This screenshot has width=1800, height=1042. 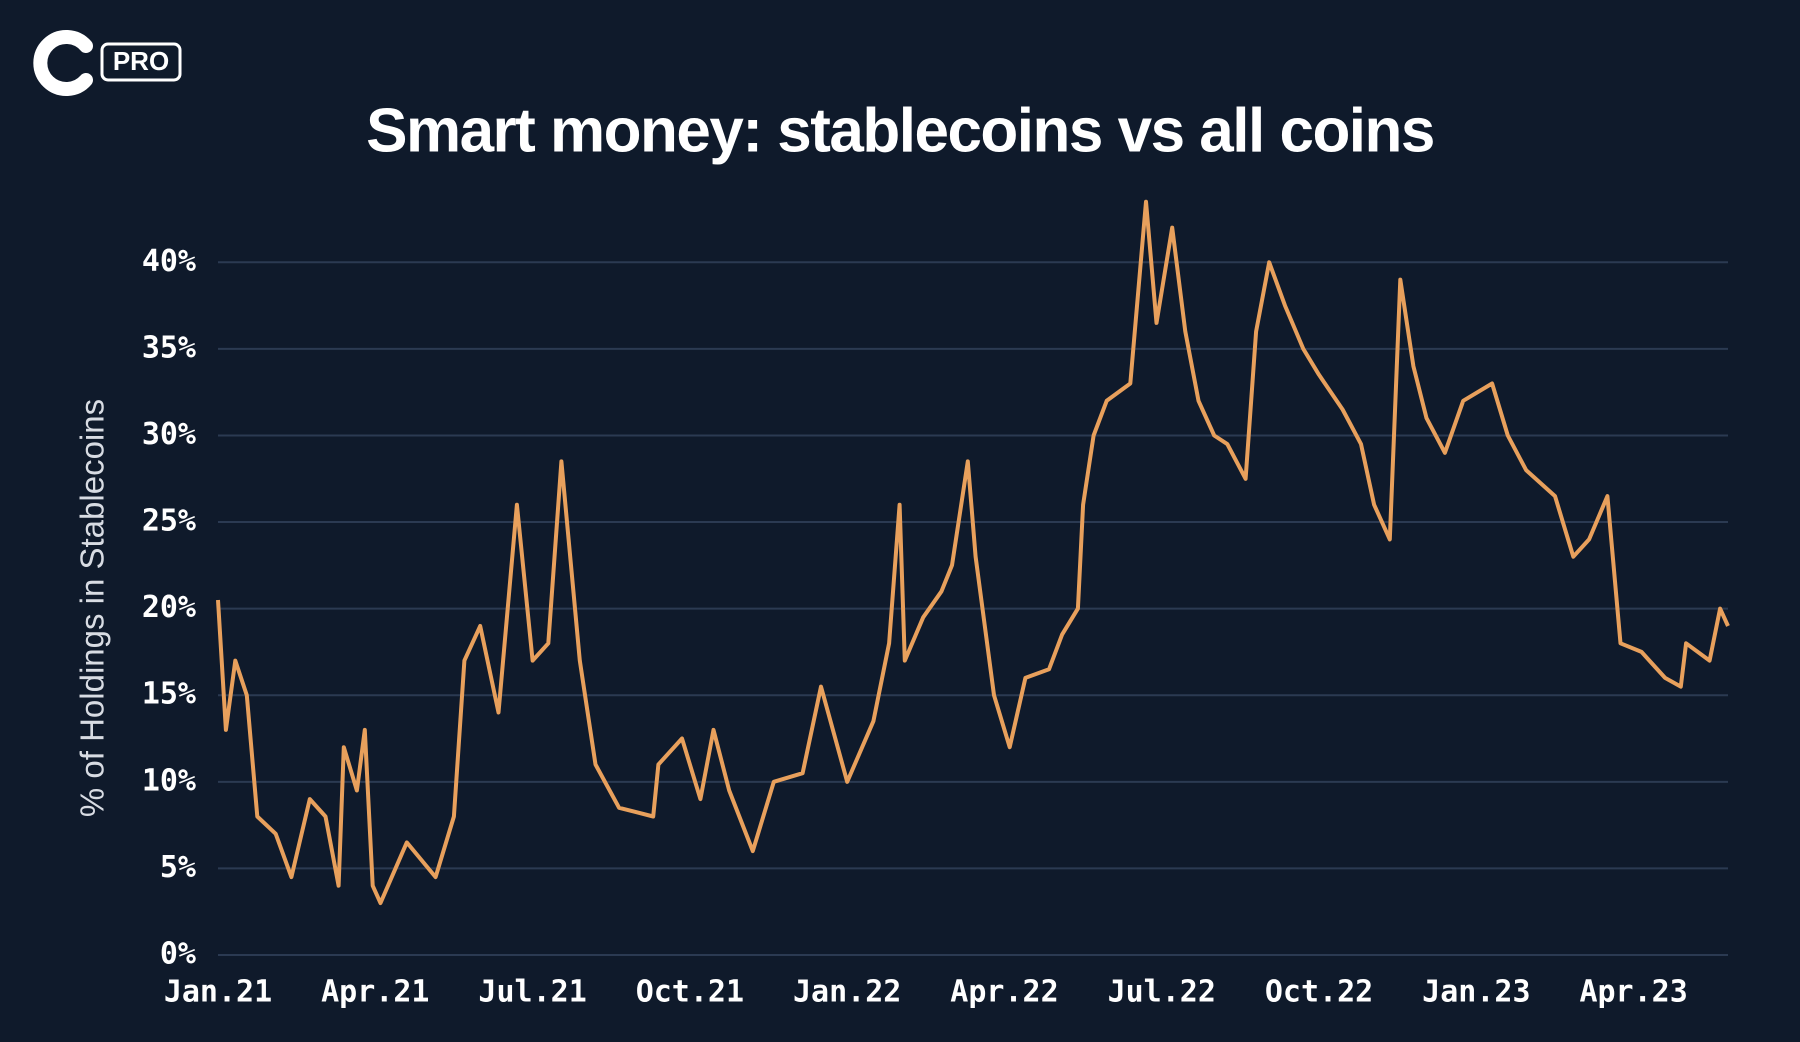 What do you see at coordinates (92, 608) in the screenshot?
I see `y-axis-label: % of Holdings in Stablecoins` at bounding box center [92, 608].